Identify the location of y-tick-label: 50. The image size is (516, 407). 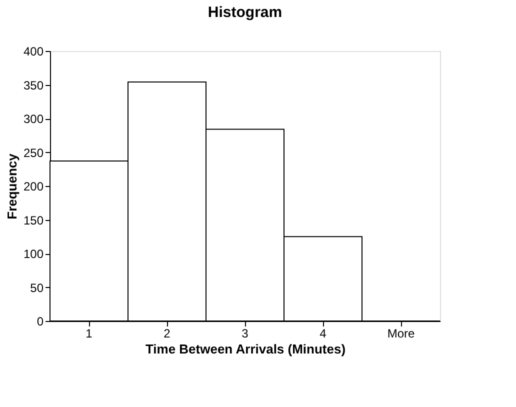
(37, 287).